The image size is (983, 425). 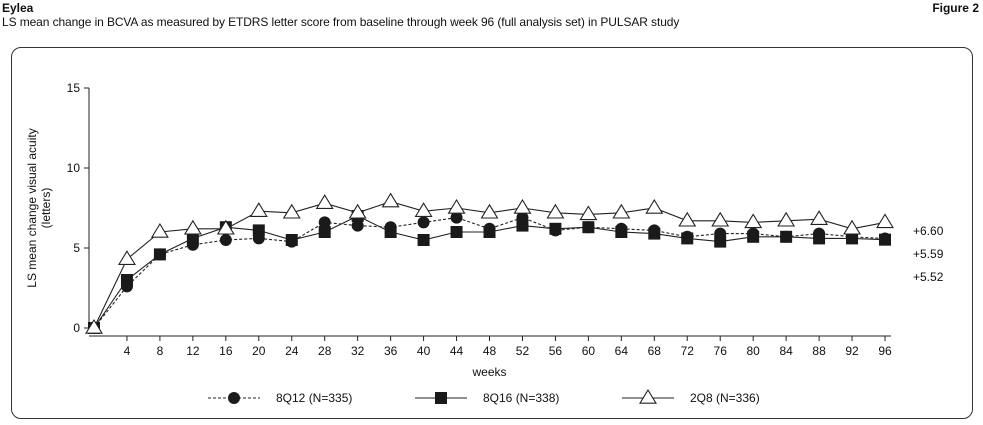 What do you see at coordinates (819, 351) in the screenshot?
I see `x-tick-label: 88` at bounding box center [819, 351].